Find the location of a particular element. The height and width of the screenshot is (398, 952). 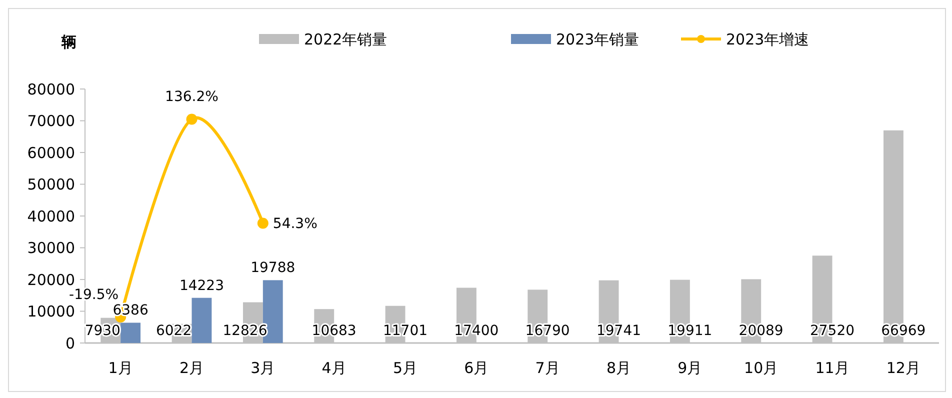

y-tick-label: 70000 is located at coordinates (51, 121).